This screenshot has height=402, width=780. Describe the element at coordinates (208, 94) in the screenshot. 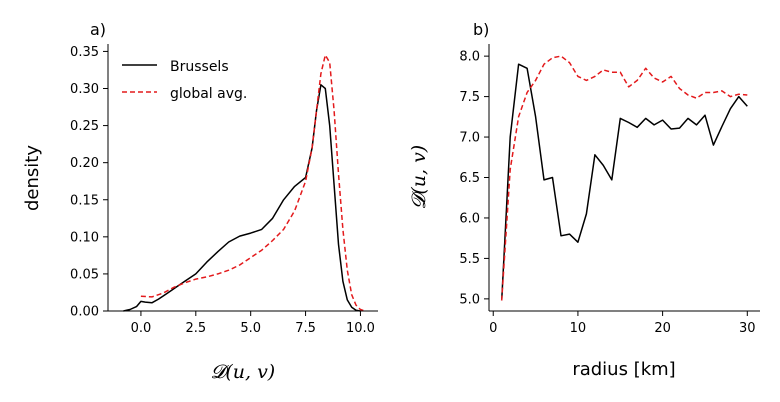

I see `legend-label-global-avg: global avg.` at that location.